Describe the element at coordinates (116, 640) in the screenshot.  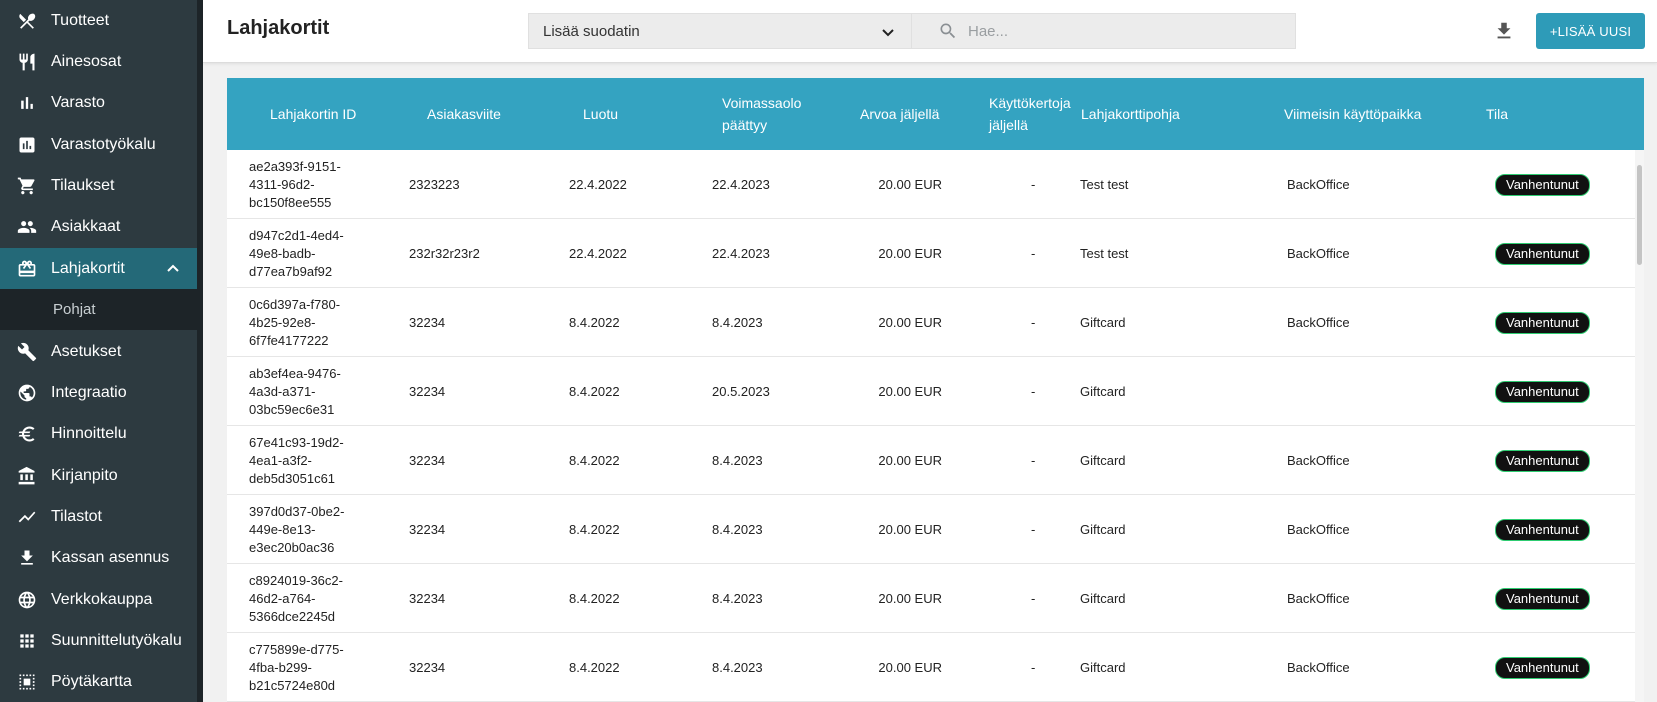
I see `sidebar-item-label: Suunnittelutyökalu` at that location.